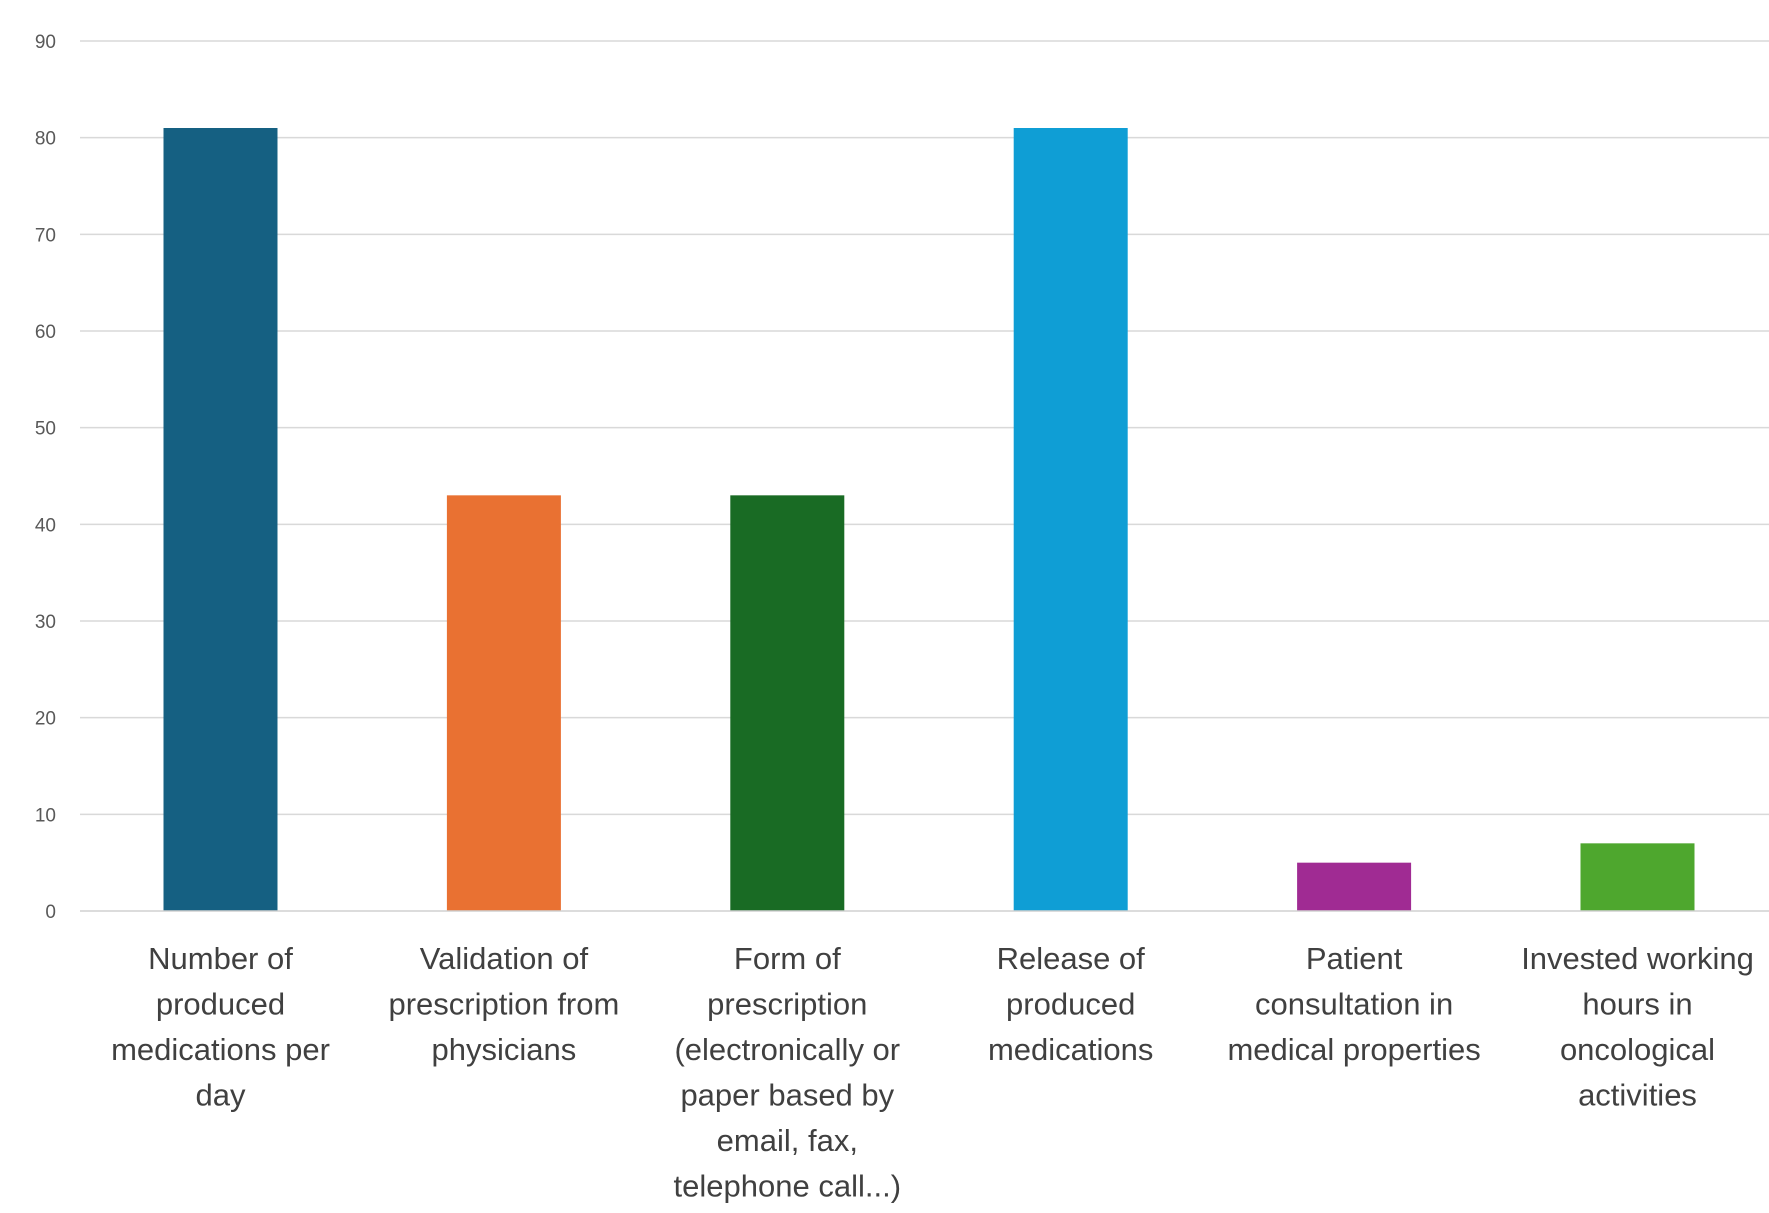 Image resolution: width=1769 pixels, height=1213 pixels. I want to click on y-tick-label: 80, so click(45, 139).